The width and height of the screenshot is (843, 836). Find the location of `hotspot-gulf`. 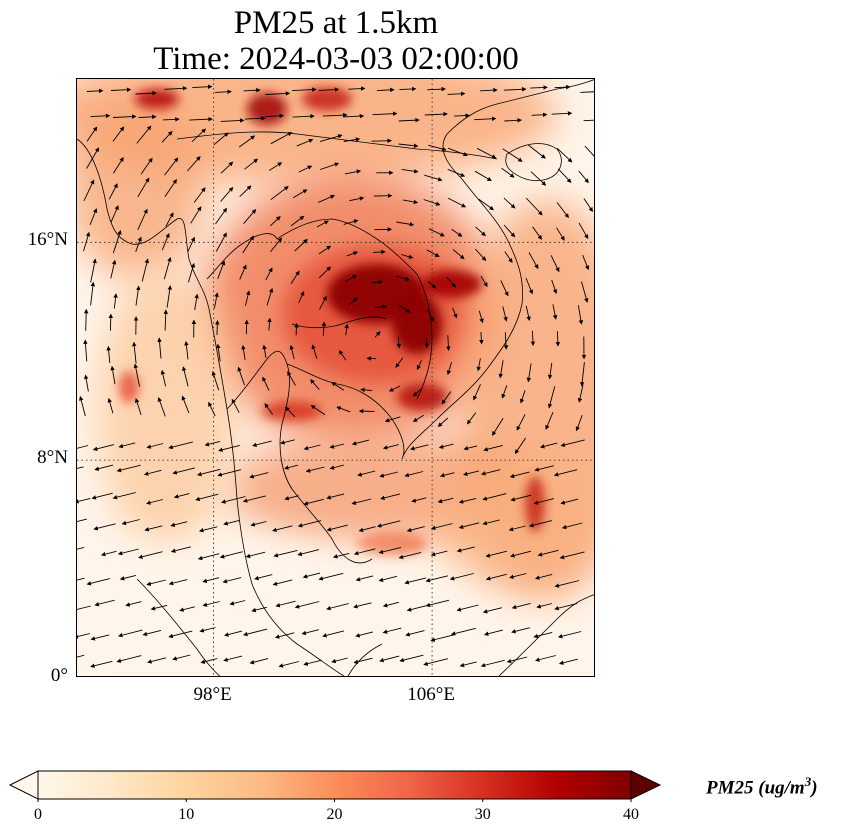

hotspot-gulf is located at coordinates (292, 411).